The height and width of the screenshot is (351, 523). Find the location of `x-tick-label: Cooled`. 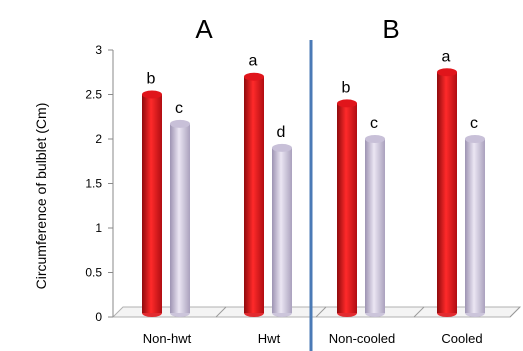

x-tick-label: Cooled is located at coordinates (461, 338).